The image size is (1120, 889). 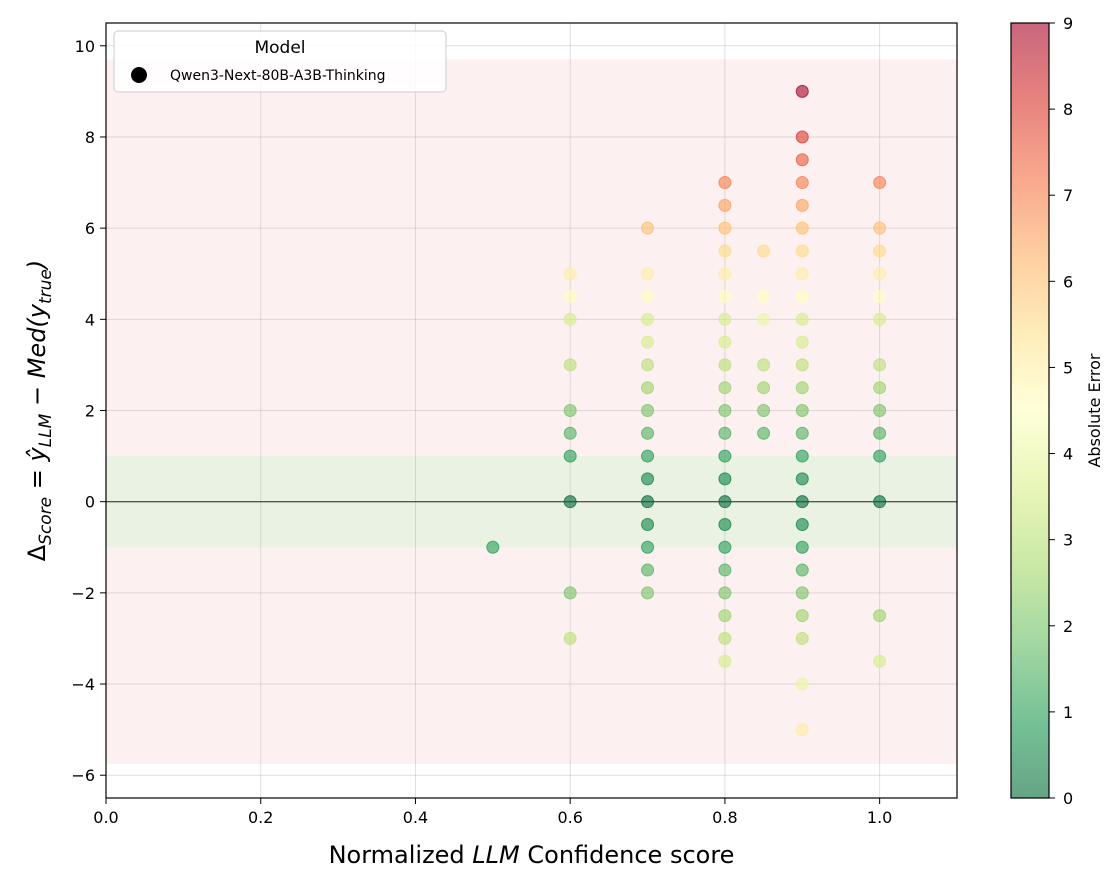 What do you see at coordinates (879, 817) in the screenshot?
I see `x-tick-label: 1.0` at bounding box center [879, 817].